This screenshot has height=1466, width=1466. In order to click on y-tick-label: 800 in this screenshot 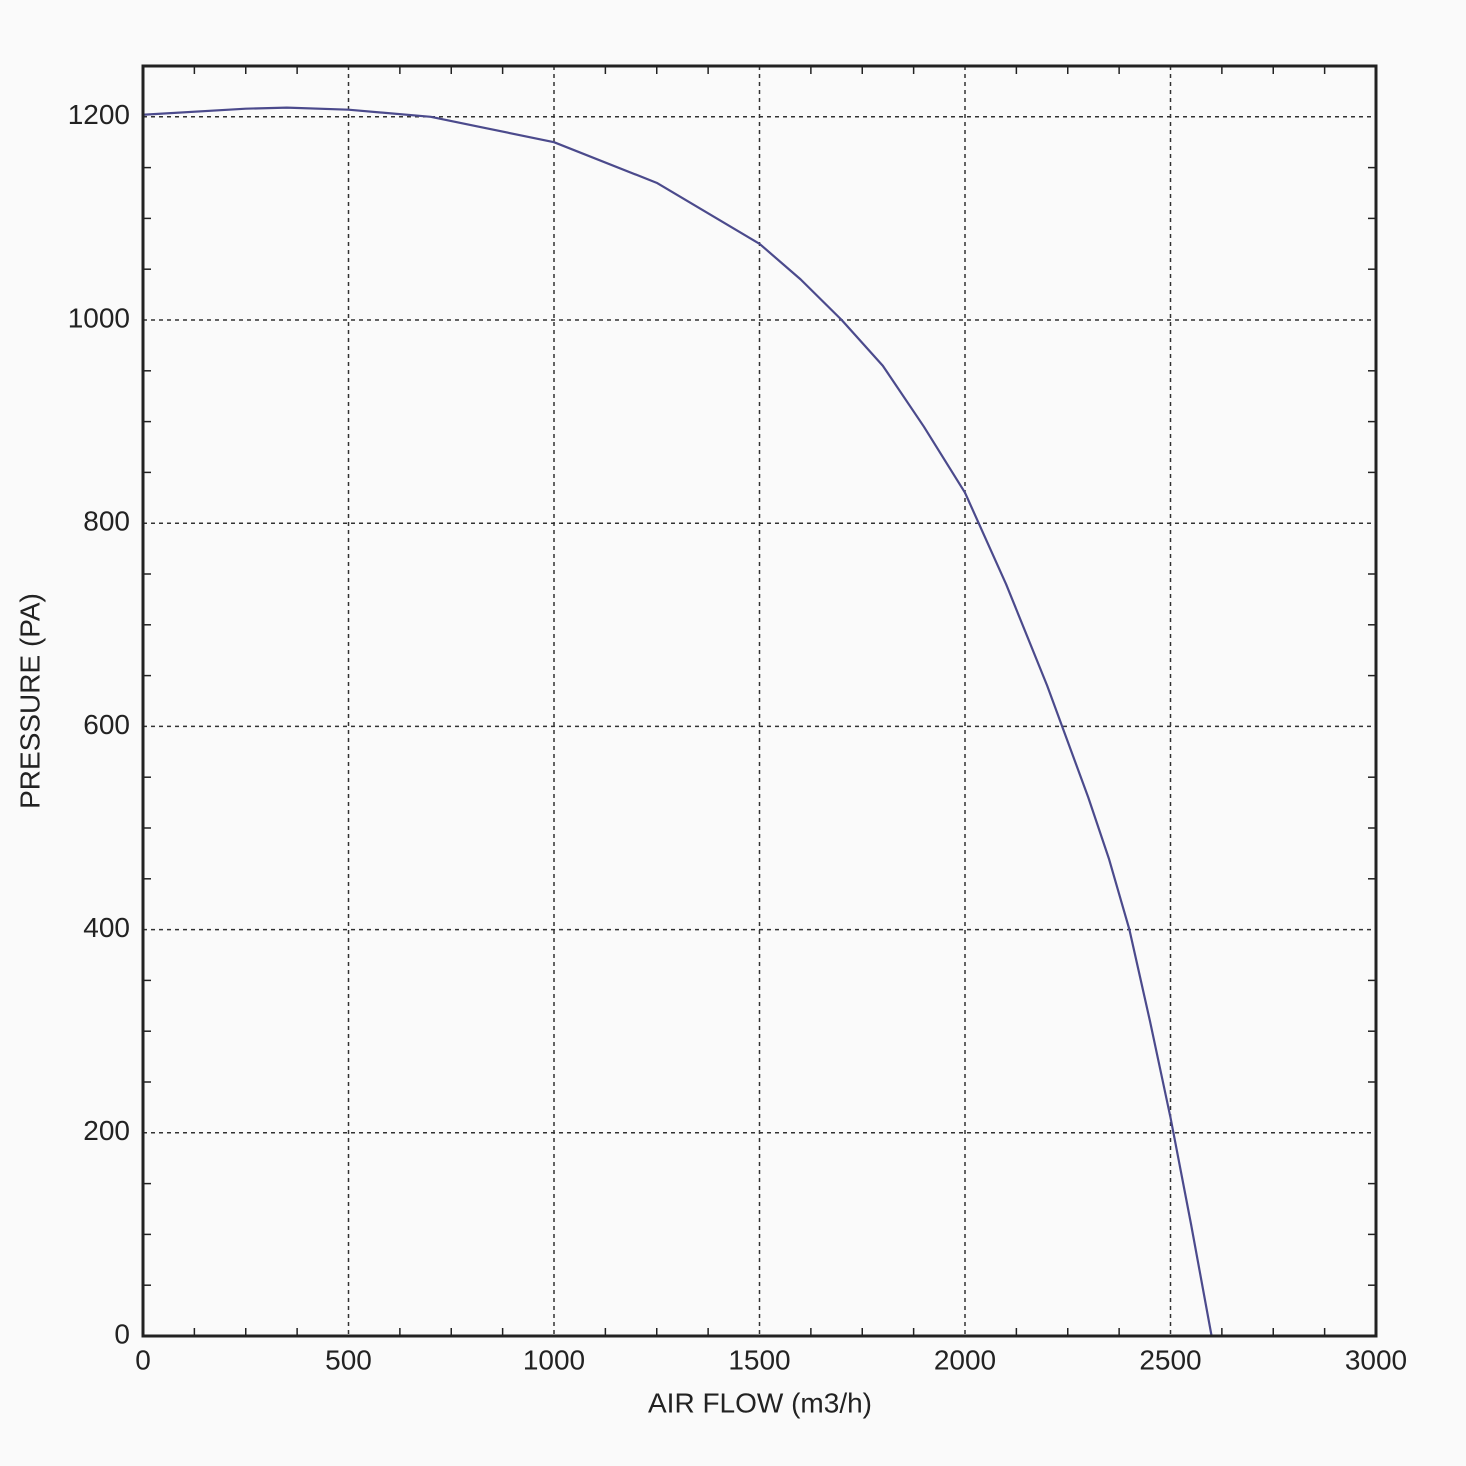, I will do `click(106, 521)`.